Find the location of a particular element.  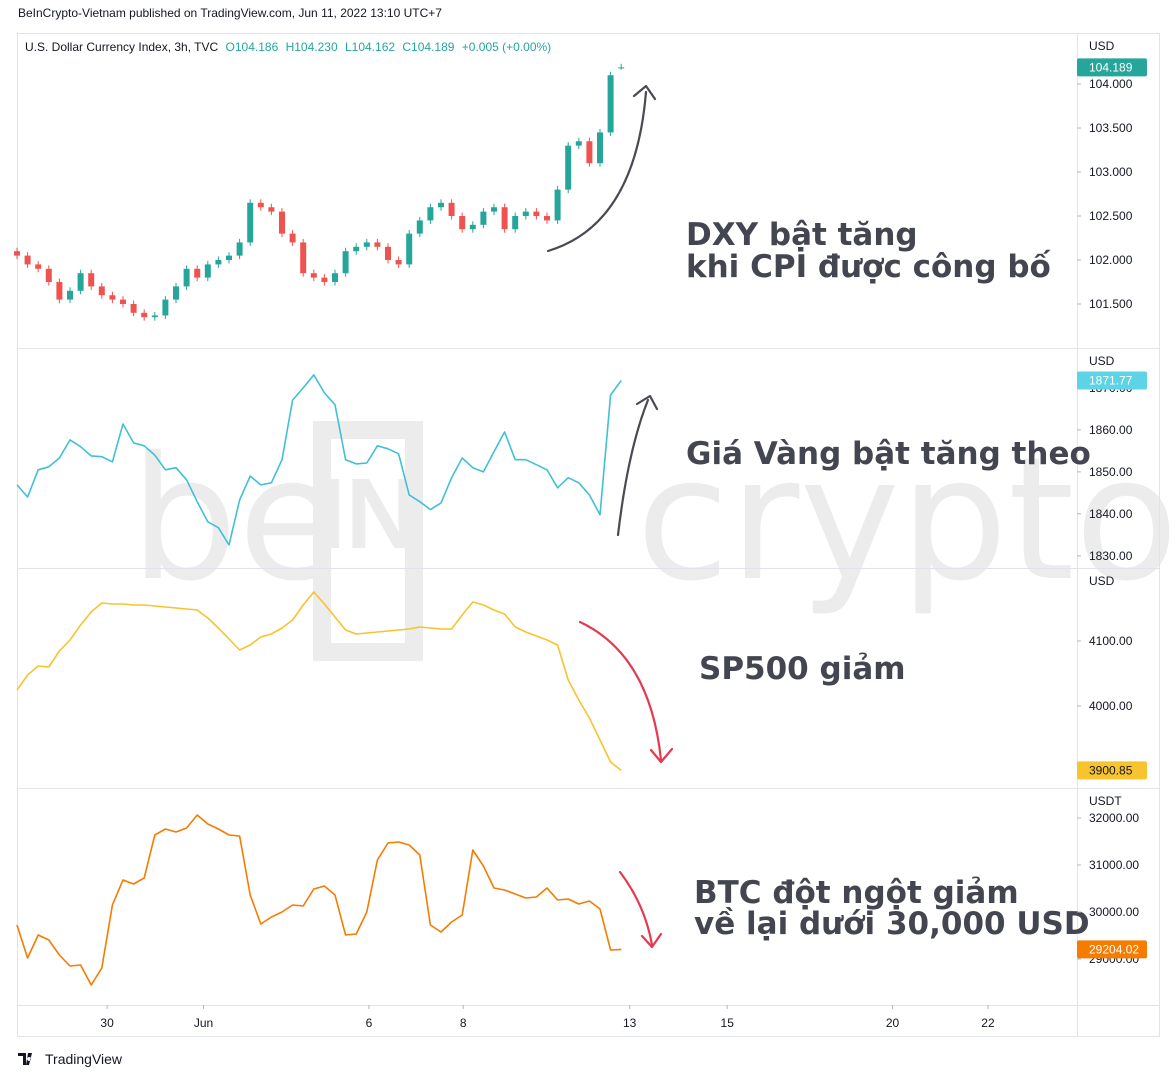

x-tick-label: 13 is located at coordinates (630, 1023).